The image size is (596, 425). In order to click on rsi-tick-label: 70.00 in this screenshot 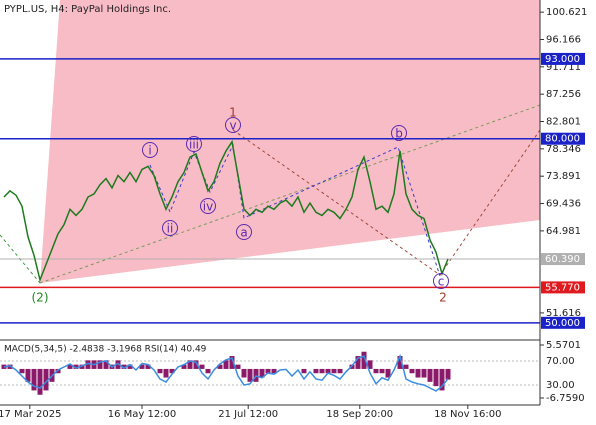, I will do `click(560, 361)`.